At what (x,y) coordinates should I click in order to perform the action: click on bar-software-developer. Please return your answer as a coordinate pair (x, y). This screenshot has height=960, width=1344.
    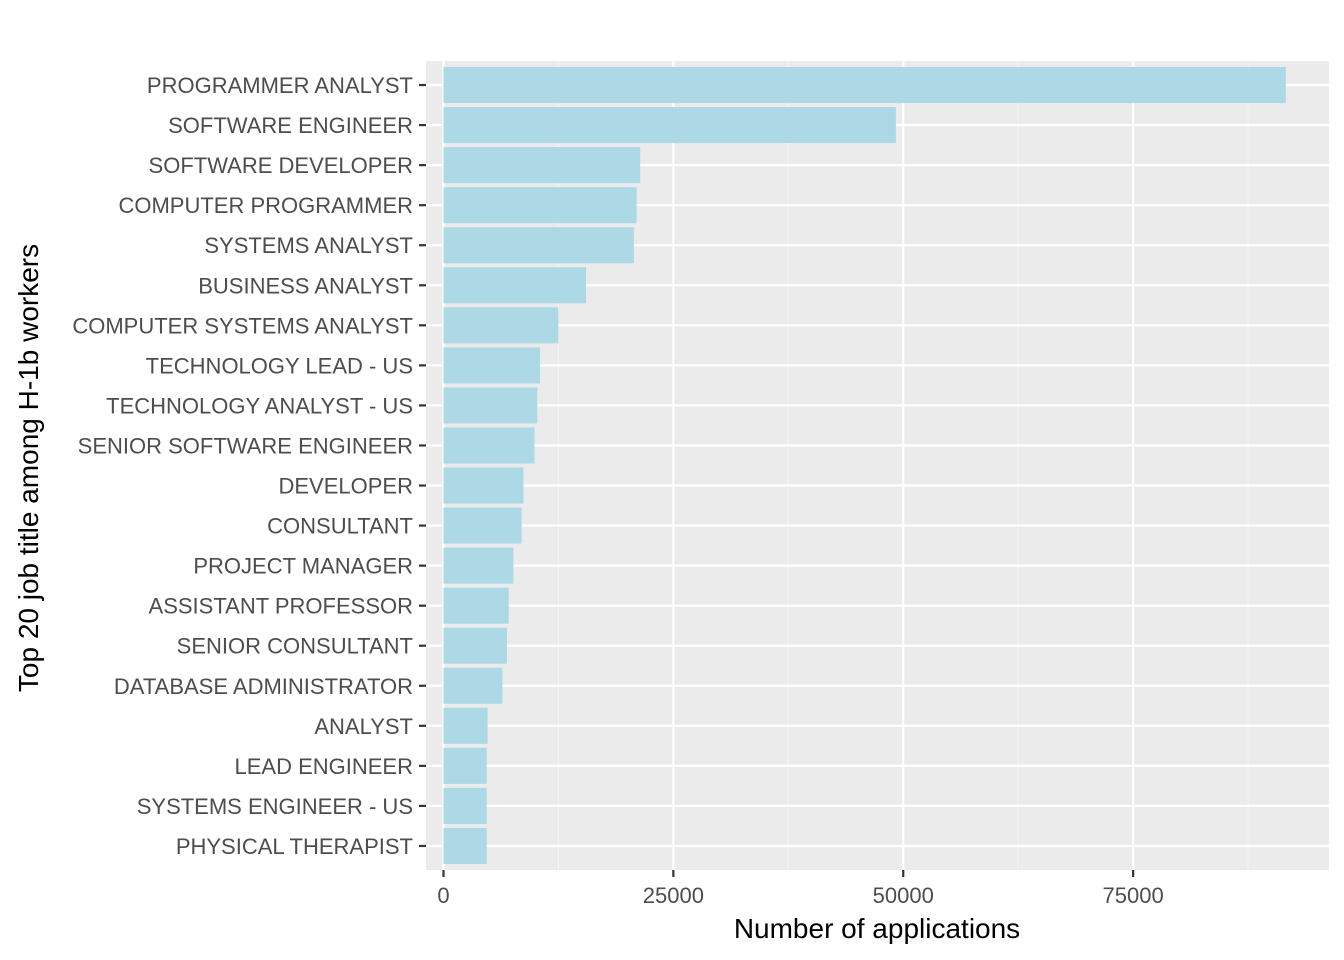
    Looking at the image, I should click on (542, 165).